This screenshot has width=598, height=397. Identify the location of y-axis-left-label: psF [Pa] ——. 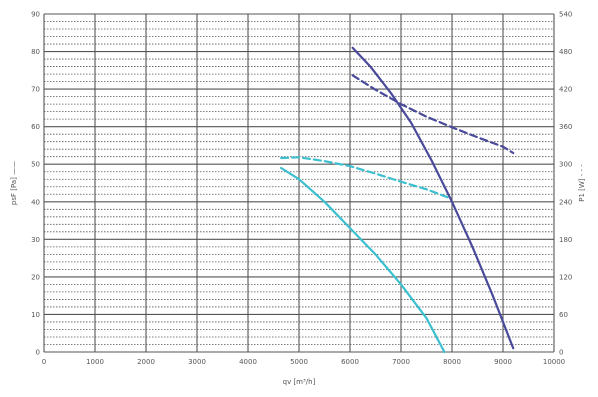
(14, 183).